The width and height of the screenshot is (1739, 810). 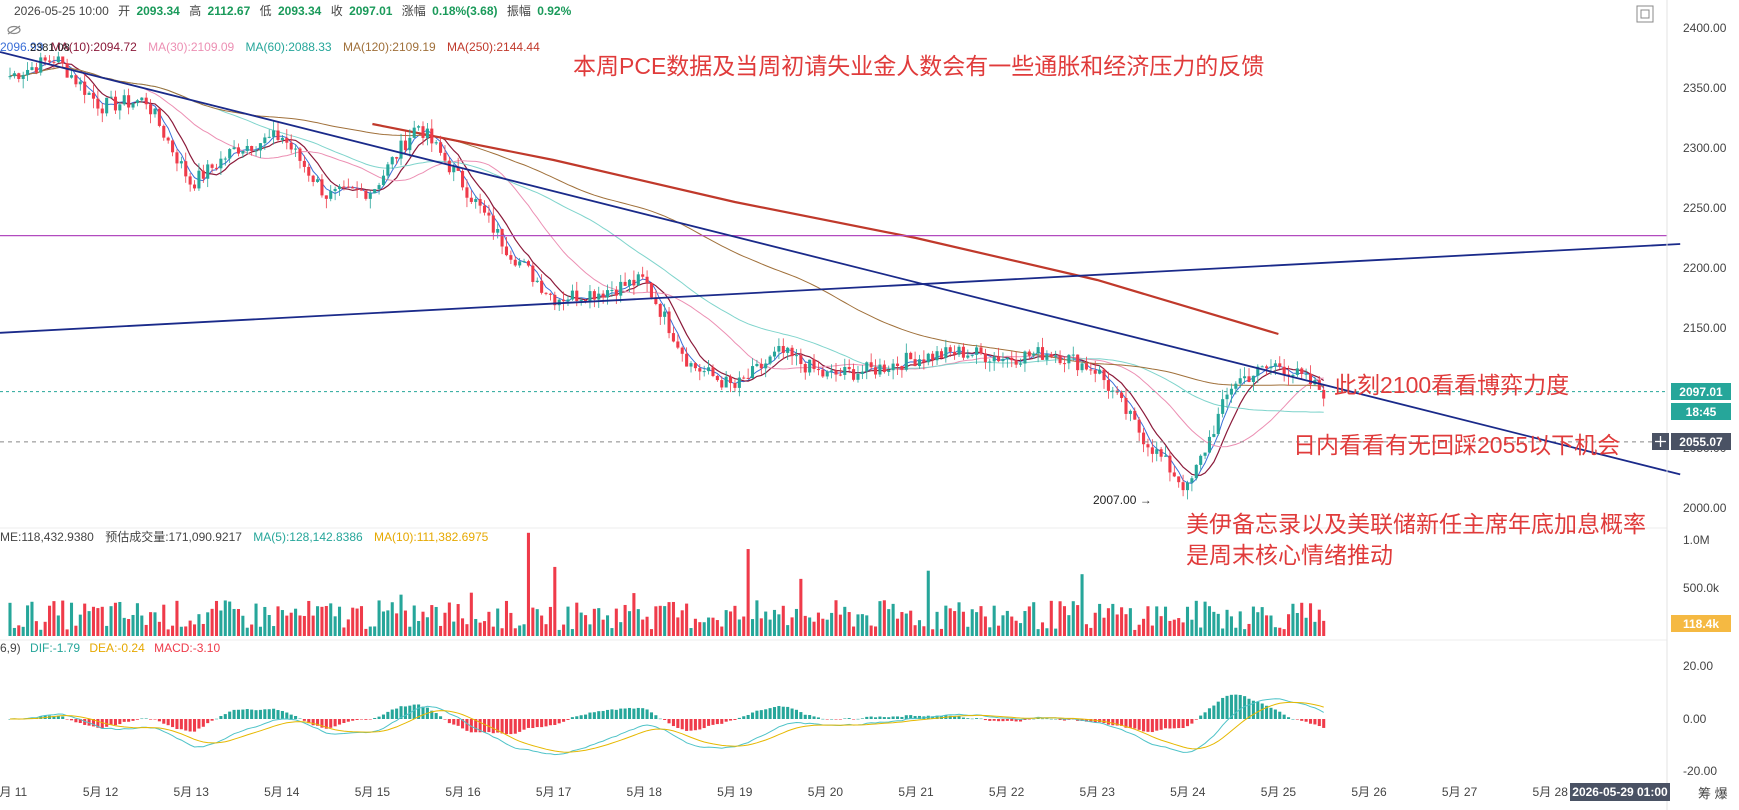 I want to click on x-tick-label: 5月 28, so click(x=1551, y=792).